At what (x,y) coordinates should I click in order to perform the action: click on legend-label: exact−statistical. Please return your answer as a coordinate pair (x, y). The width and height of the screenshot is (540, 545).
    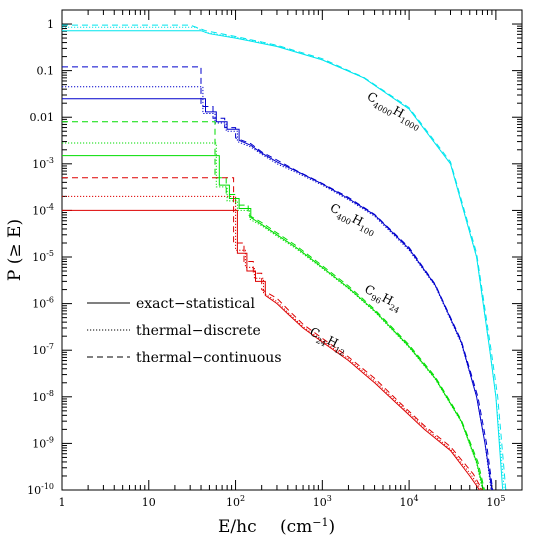
    Looking at the image, I should click on (195, 304).